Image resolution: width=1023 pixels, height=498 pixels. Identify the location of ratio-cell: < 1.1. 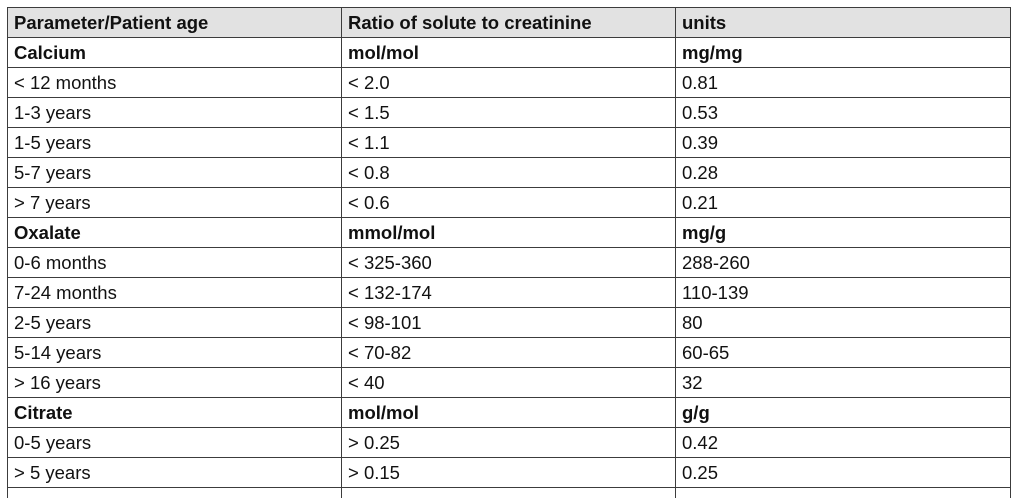
(509, 143).